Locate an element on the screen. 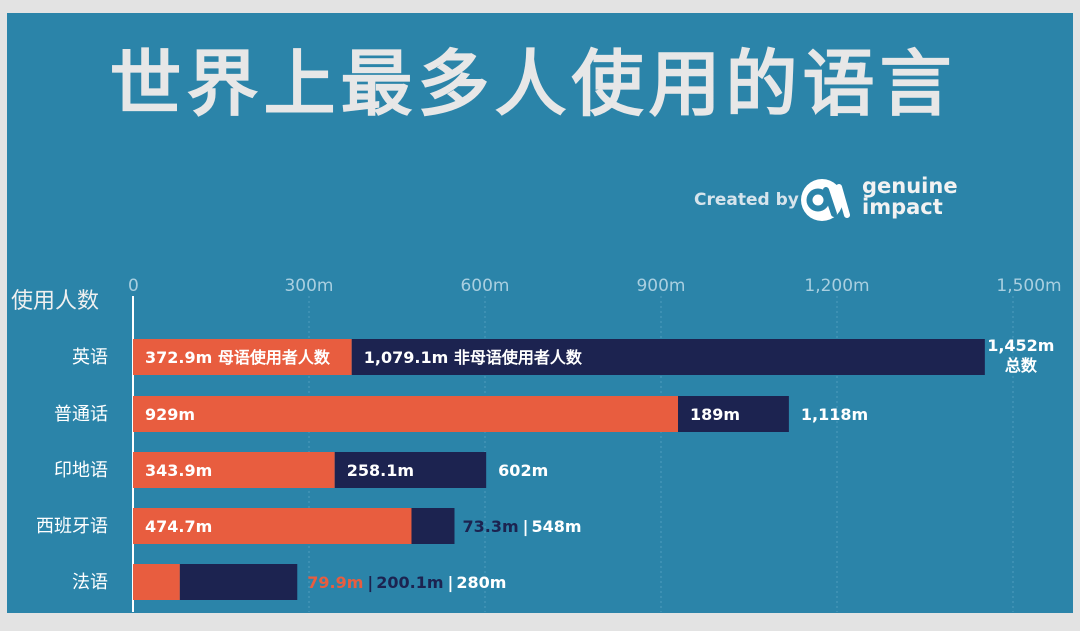 The width and height of the screenshot is (1080, 631). page-title: 世界上最多人使用的语言 is located at coordinates (533, 84).